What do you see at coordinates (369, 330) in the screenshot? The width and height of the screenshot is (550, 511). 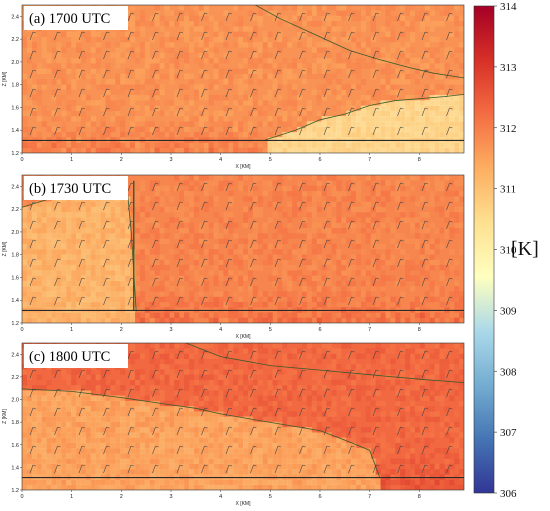 I see `x-tick-label: 7` at bounding box center [369, 330].